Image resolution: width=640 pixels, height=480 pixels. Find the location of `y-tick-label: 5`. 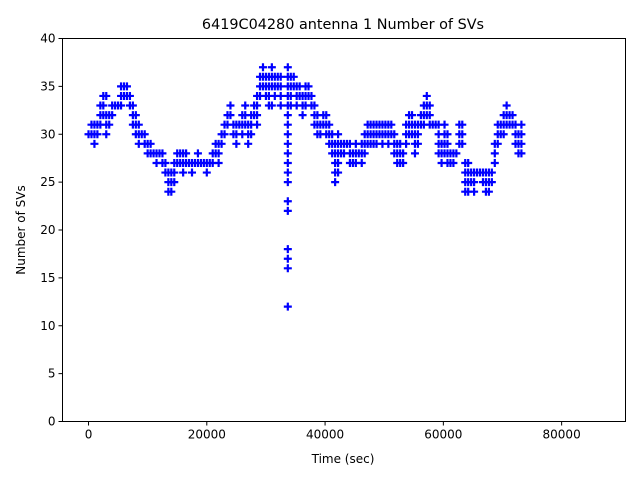

y-tick-label: 5 is located at coordinates (52, 374).